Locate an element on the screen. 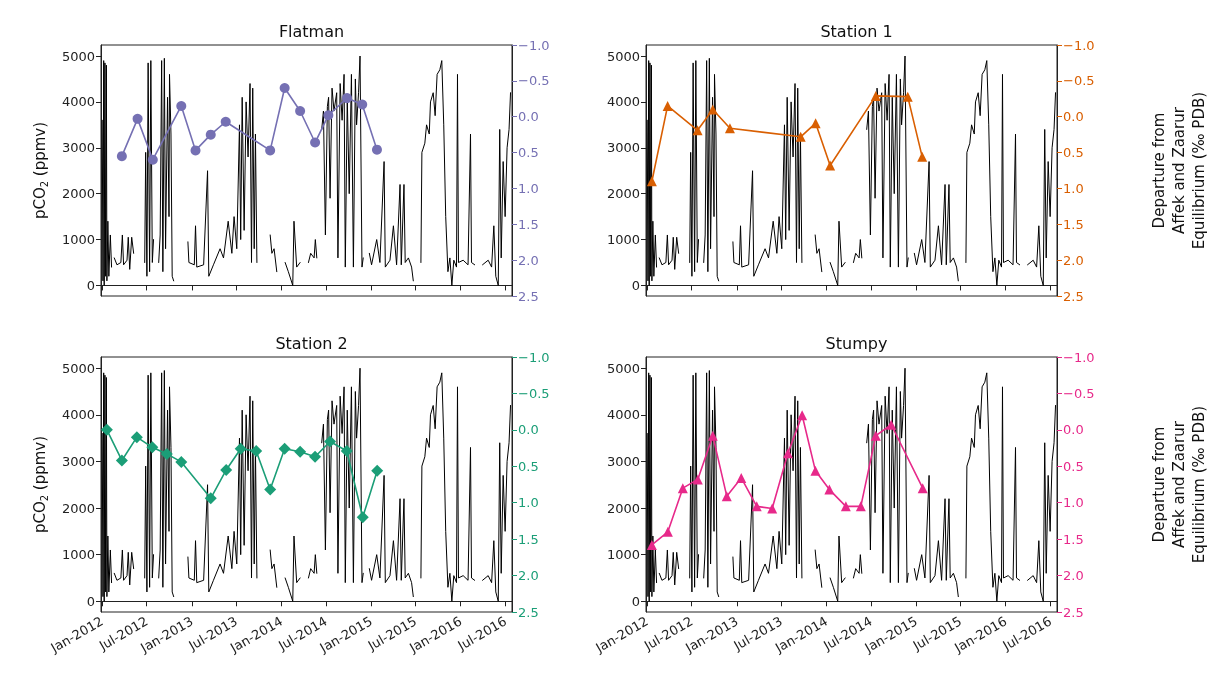 The height and width of the screenshot is (677, 1220). y-axis-title: pCO2 (ppmv) is located at coordinates (40, 484).